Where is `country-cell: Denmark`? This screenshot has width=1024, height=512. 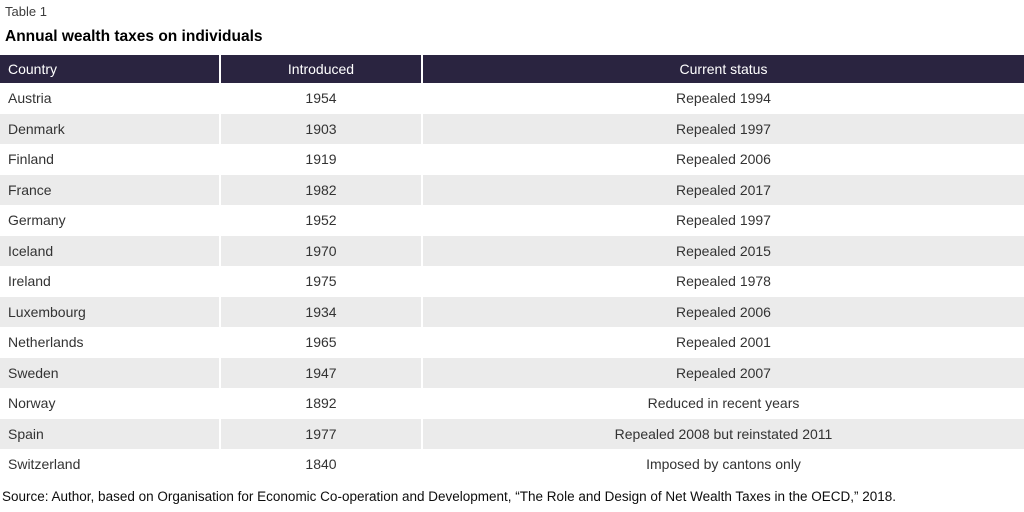
country-cell: Denmark is located at coordinates (110, 128).